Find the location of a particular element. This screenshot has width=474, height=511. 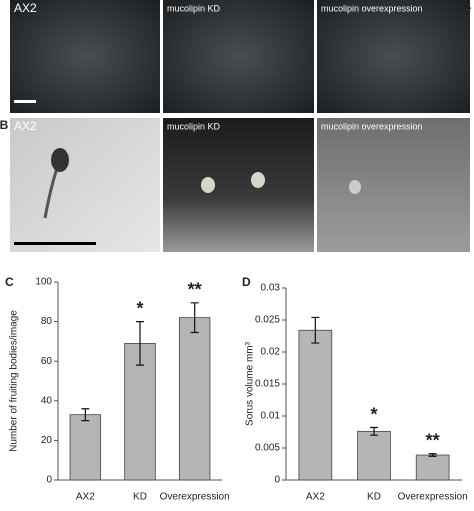

panel-letter: D is located at coordinates (246, 282).